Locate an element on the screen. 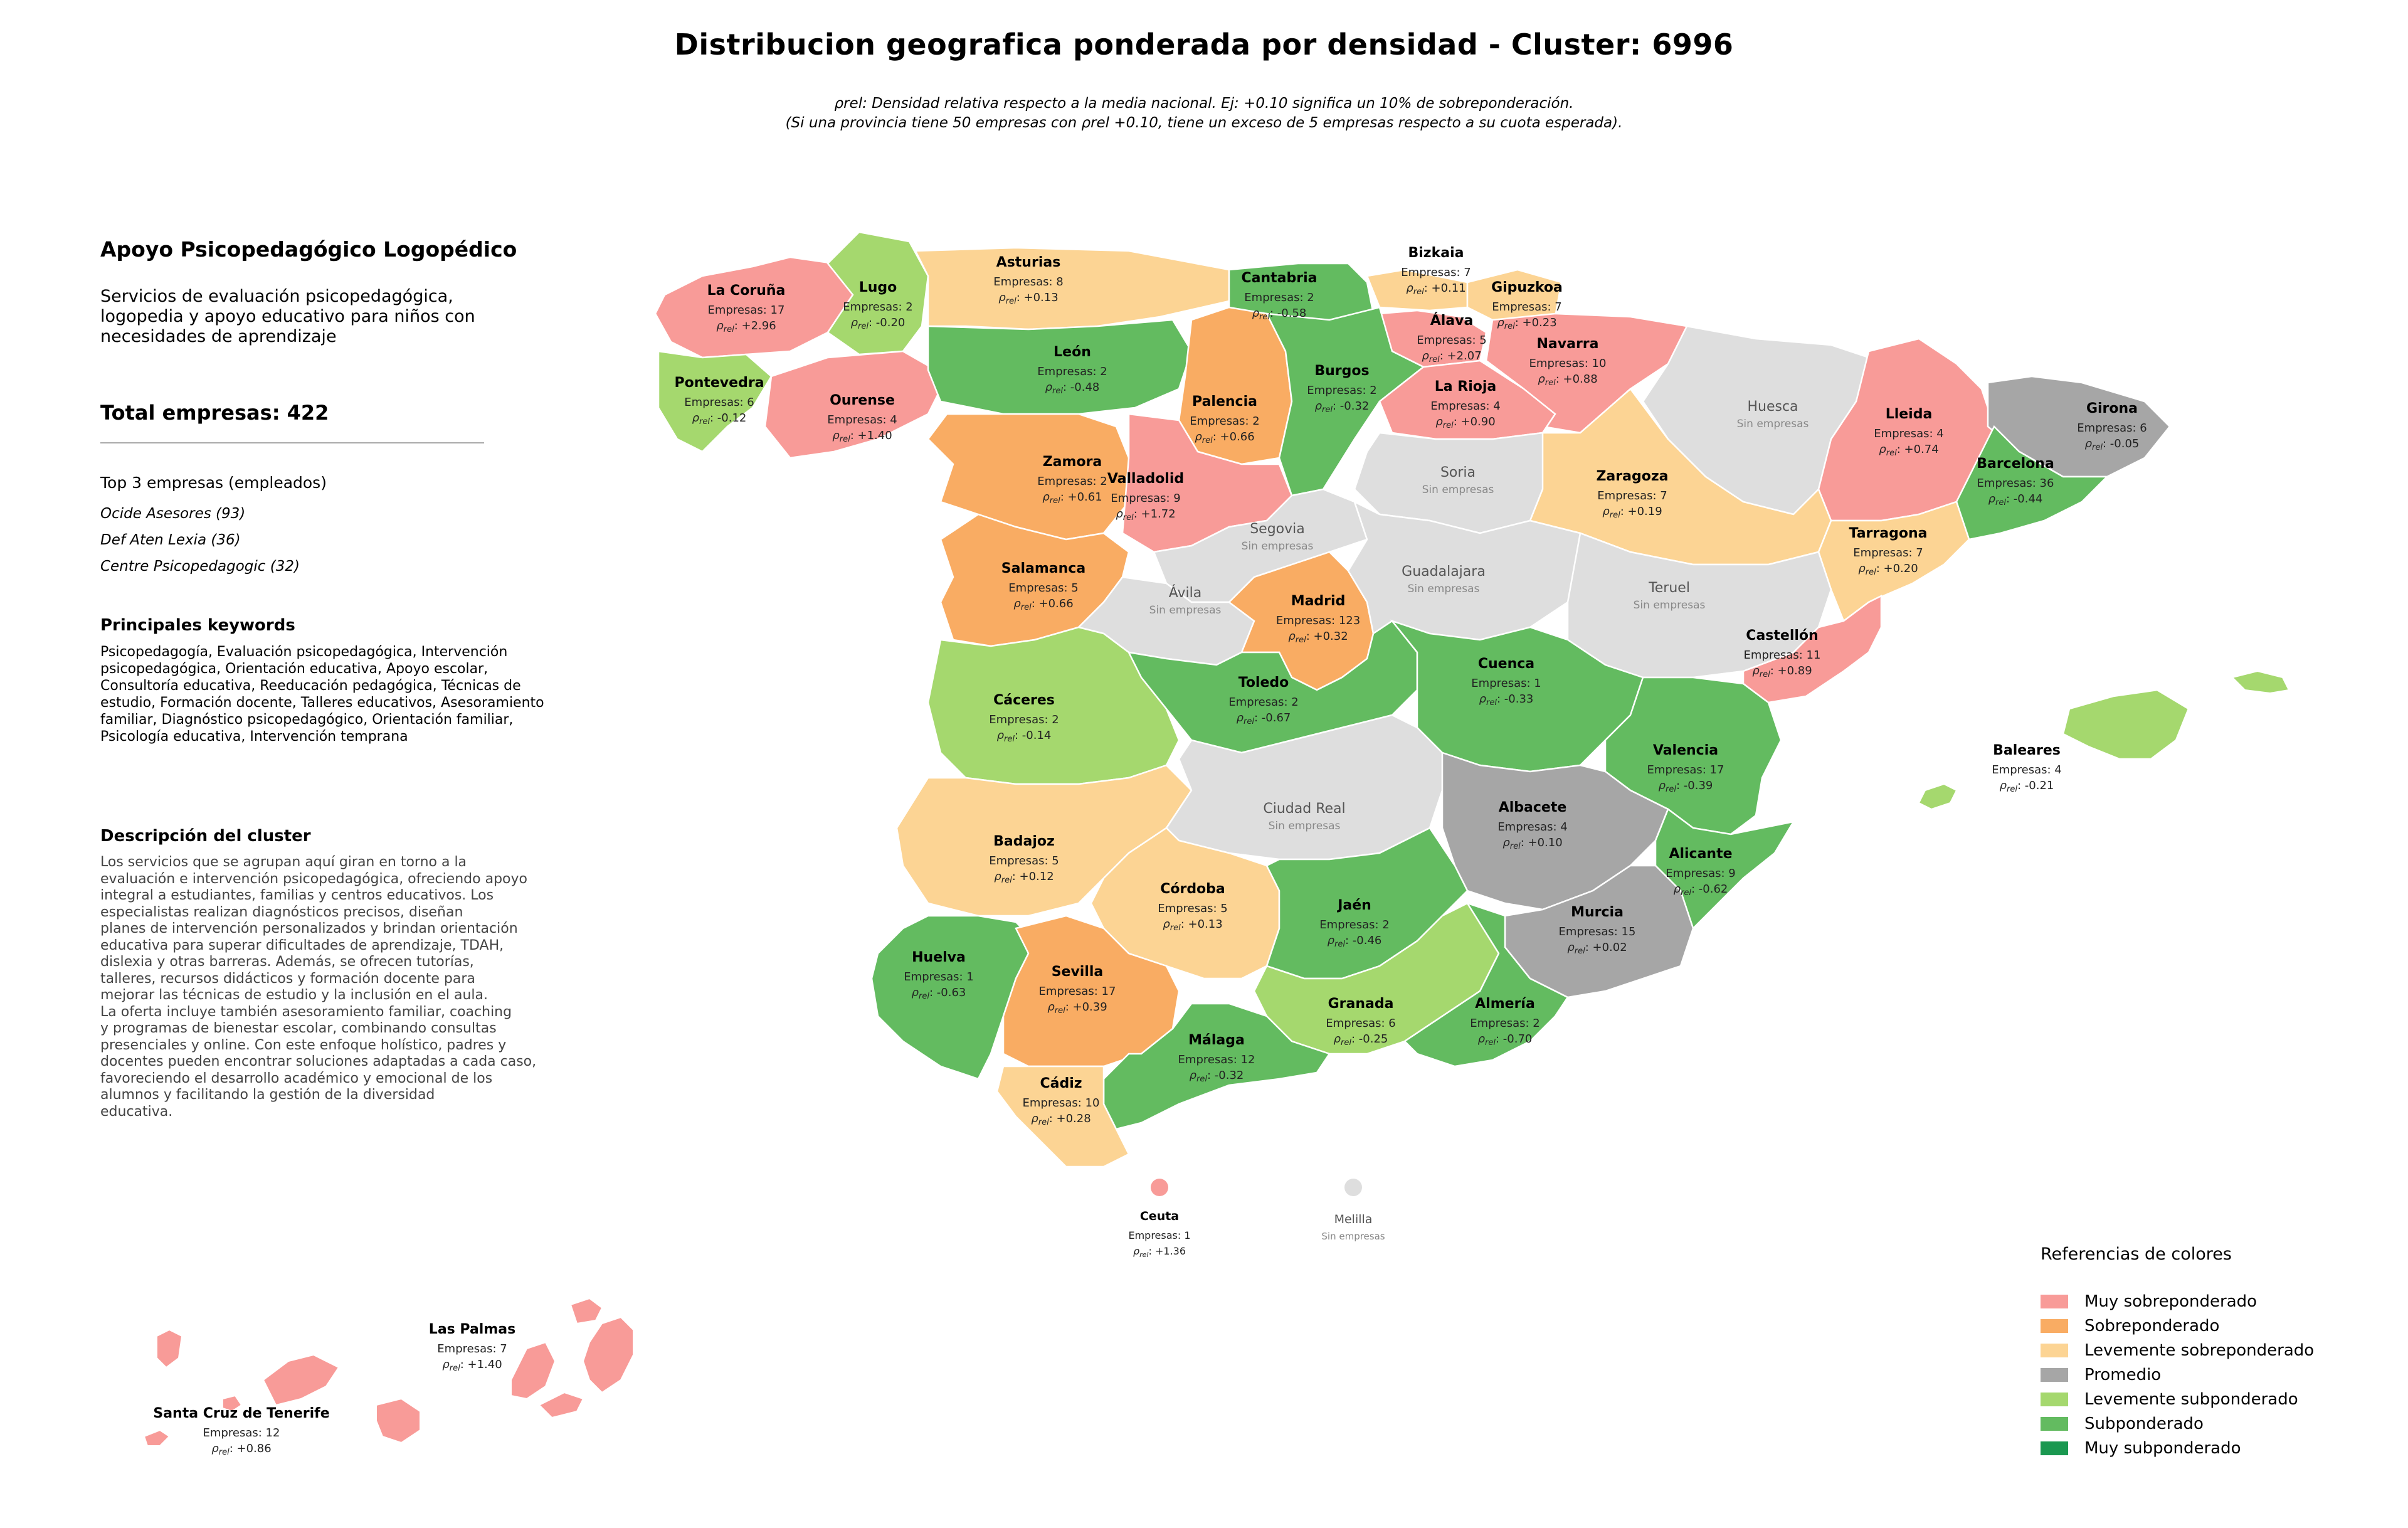  province-label-huesca: Huesca Sin empresas is located at coordinates (1773, 414).